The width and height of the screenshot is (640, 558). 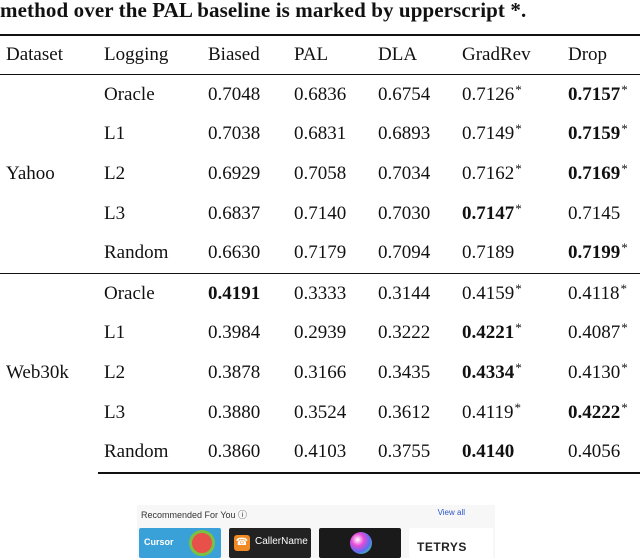 I want to click on value-cell: 0.3984, so click(x=245, y=334).